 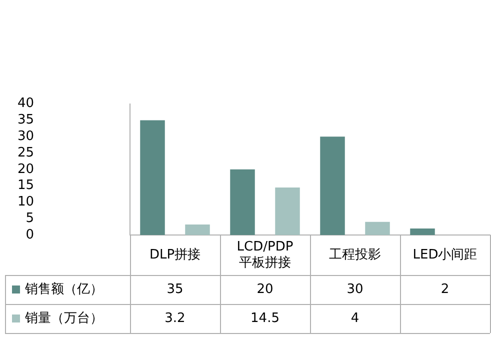 What do you see at coordinates (25, 104) in the screenshot?
I see `y-tick-label: 40` at bounding box center [25, 104].